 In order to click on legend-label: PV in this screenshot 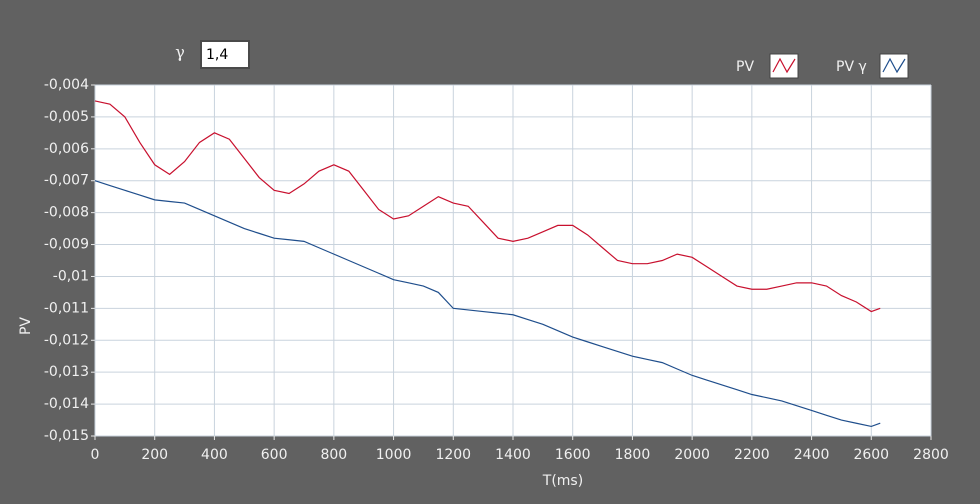, I will do `click(745, 67)`.